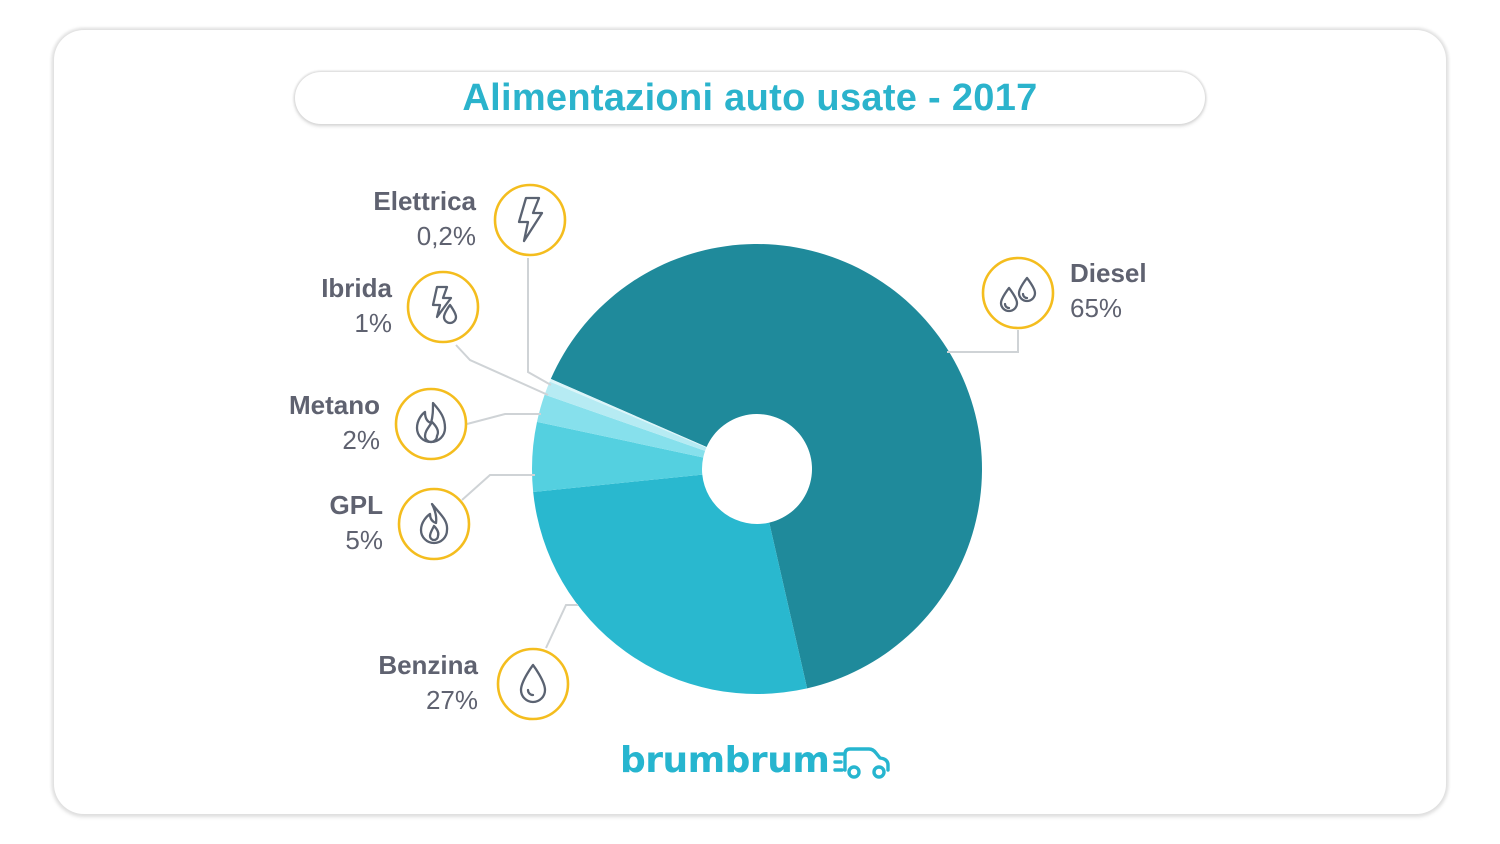  What do you see at coordinates (452, 700) in the screenshot?
I see `label-value: 27%` at bounding box center [452, 700].